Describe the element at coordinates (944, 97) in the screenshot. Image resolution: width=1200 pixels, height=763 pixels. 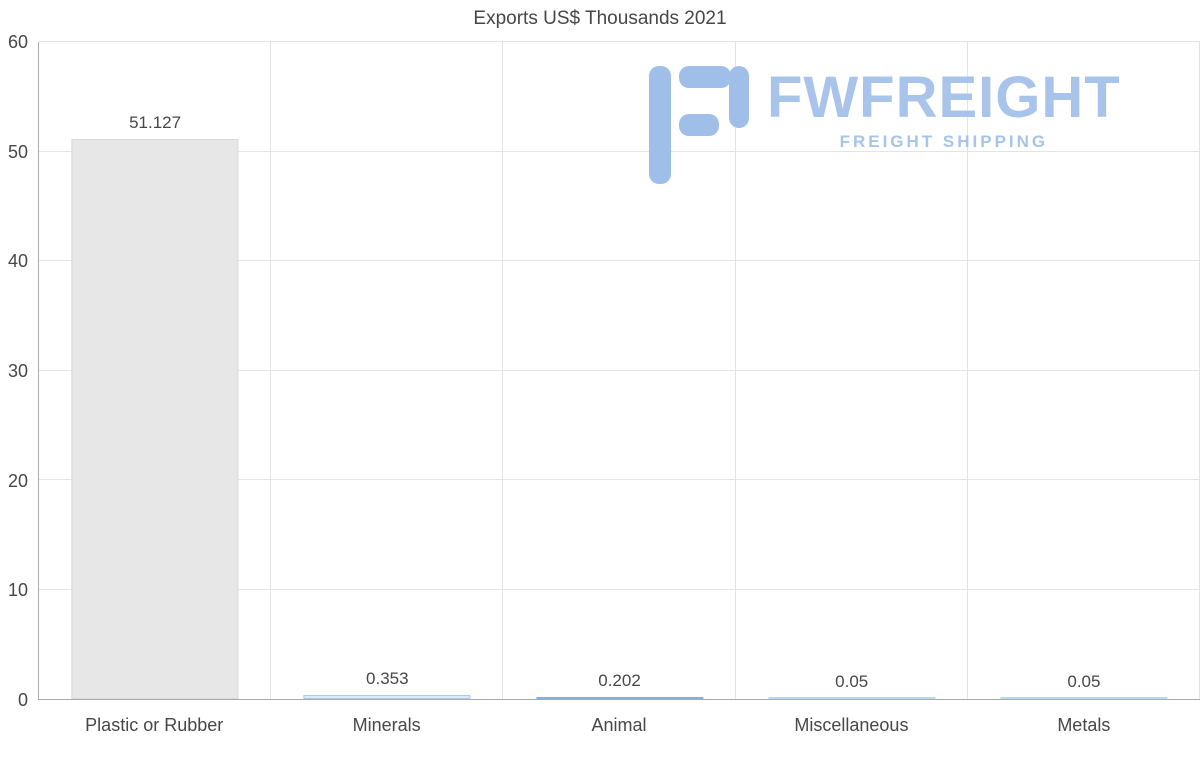
I see `watermark-brand: FWFREIGHT` at that location.